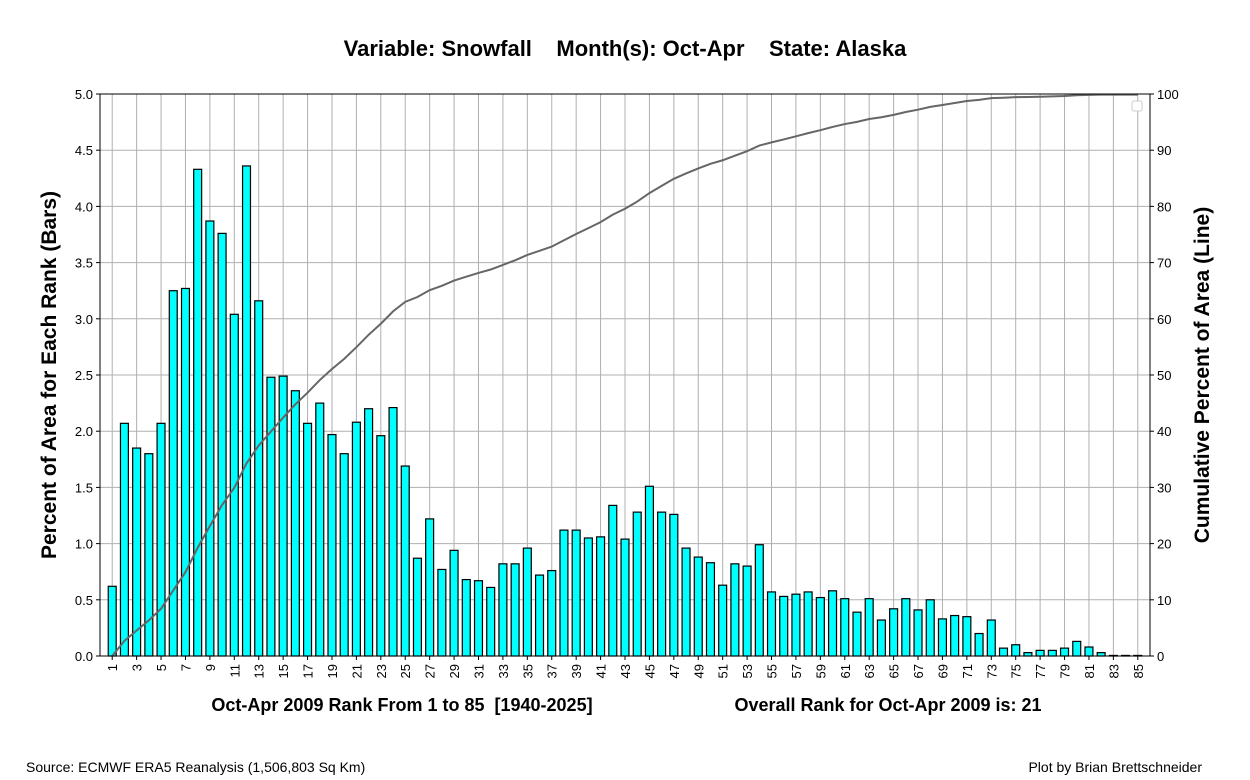 The width and height of the screenshot is (1250, 780). I want to click on x-tick-label: 85, so click(1138, 671).